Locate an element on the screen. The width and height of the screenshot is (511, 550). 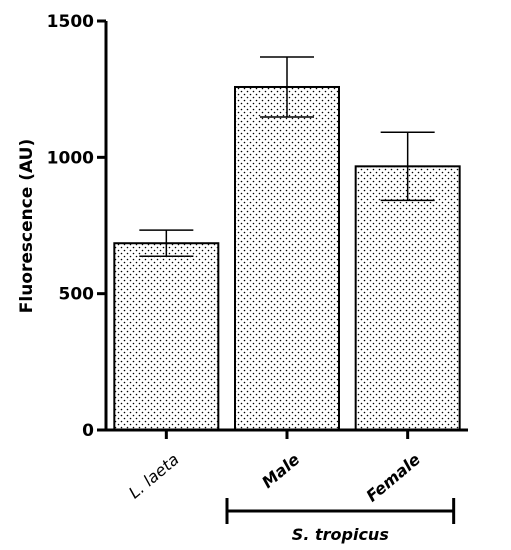
y-axis: 0 500 1000 1500 is located at coordinates (77, 226).